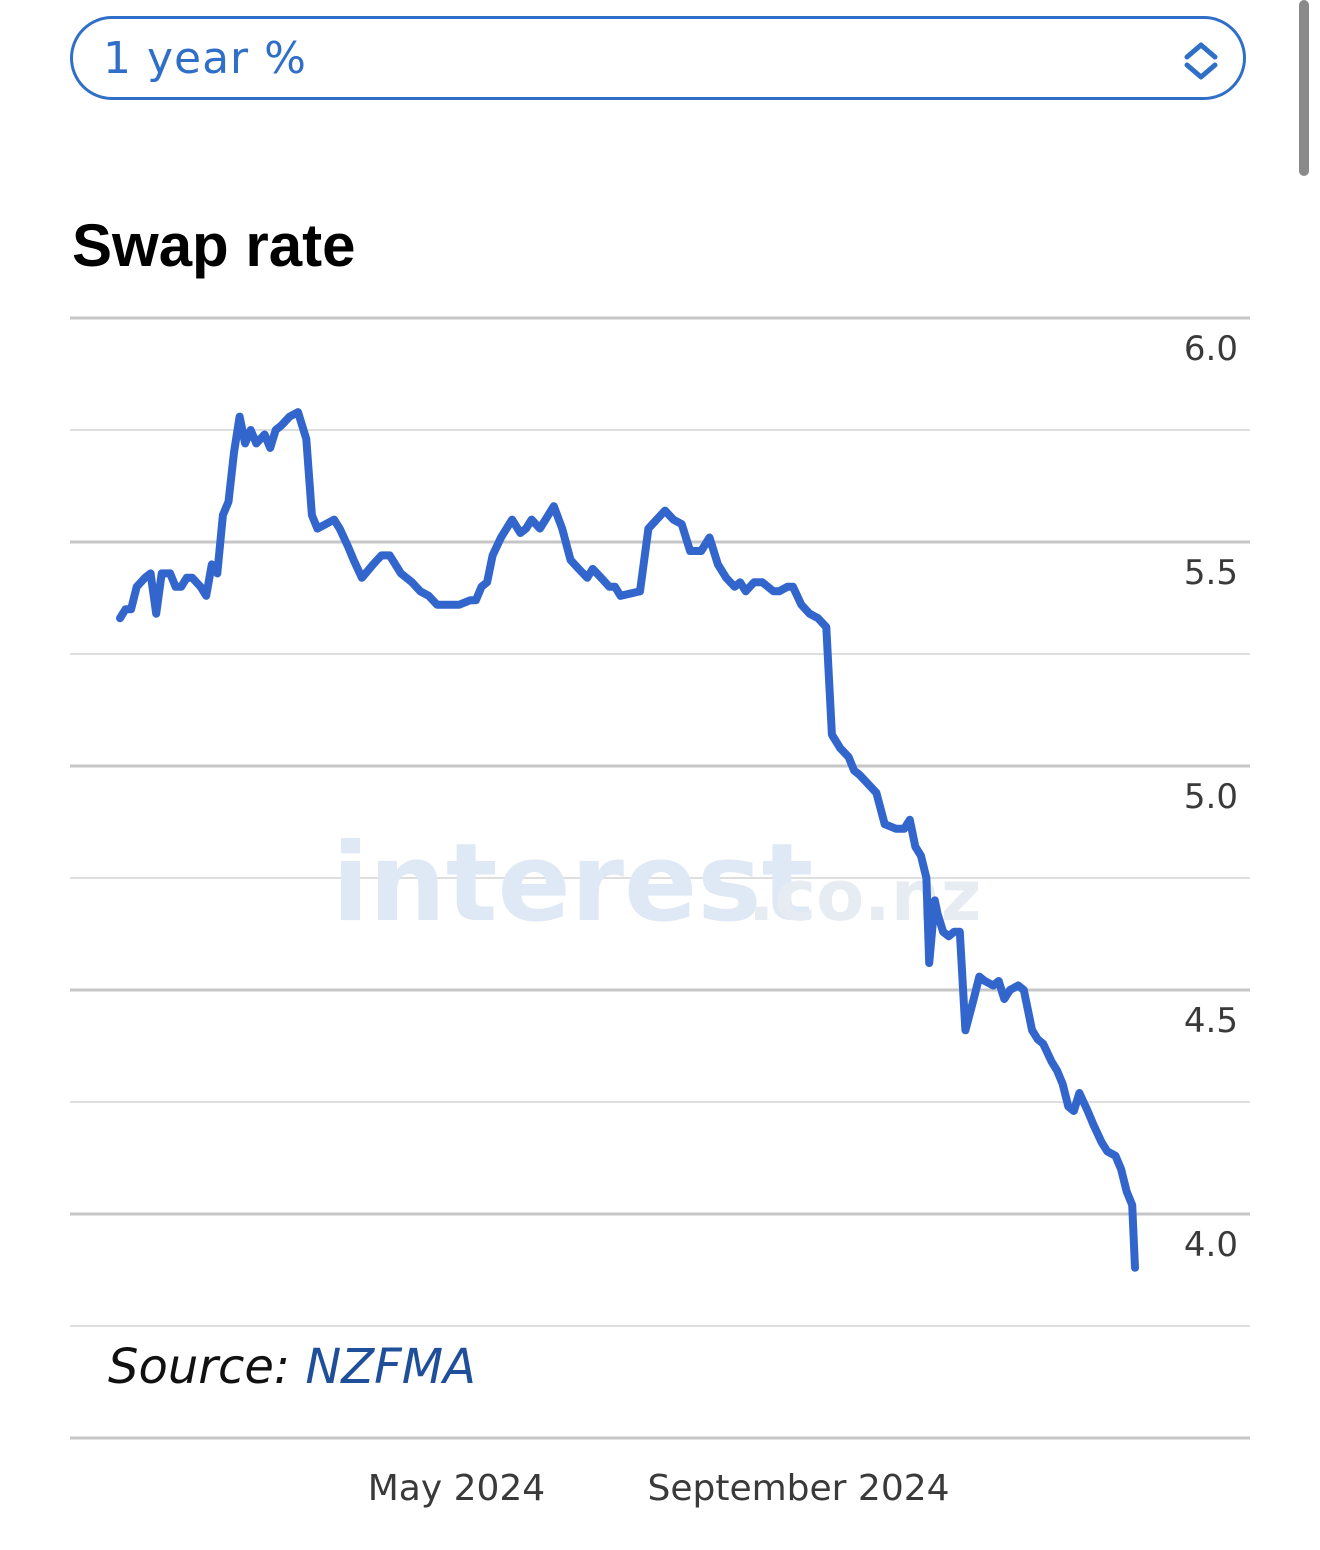  I want to click on source-label: Source:, so click(199, 1367).